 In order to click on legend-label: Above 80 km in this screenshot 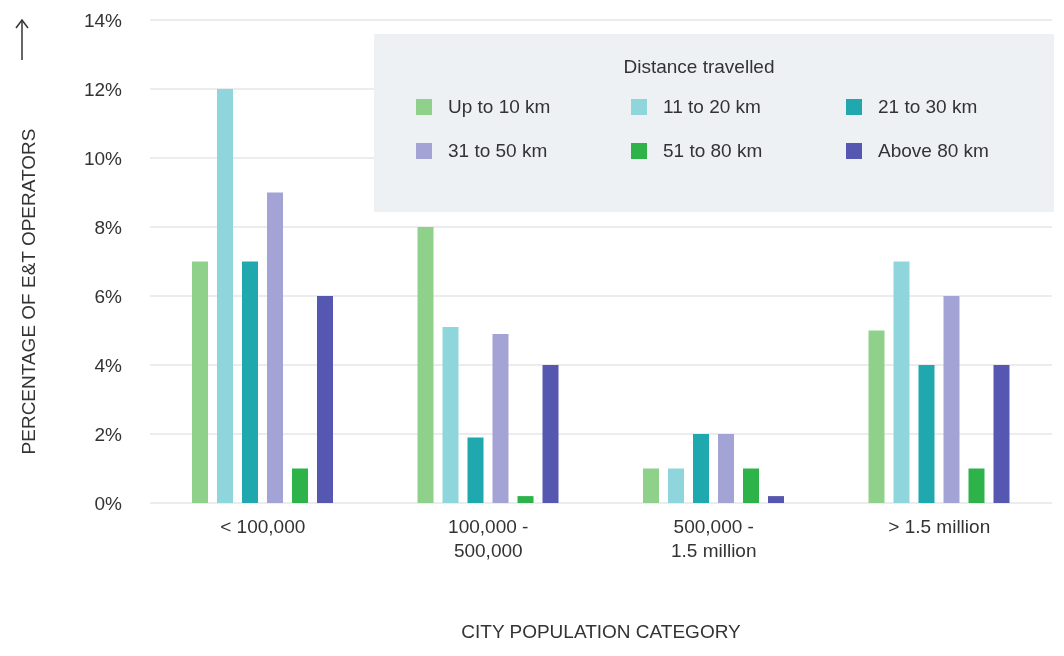, I will do `click(933, 151)`.